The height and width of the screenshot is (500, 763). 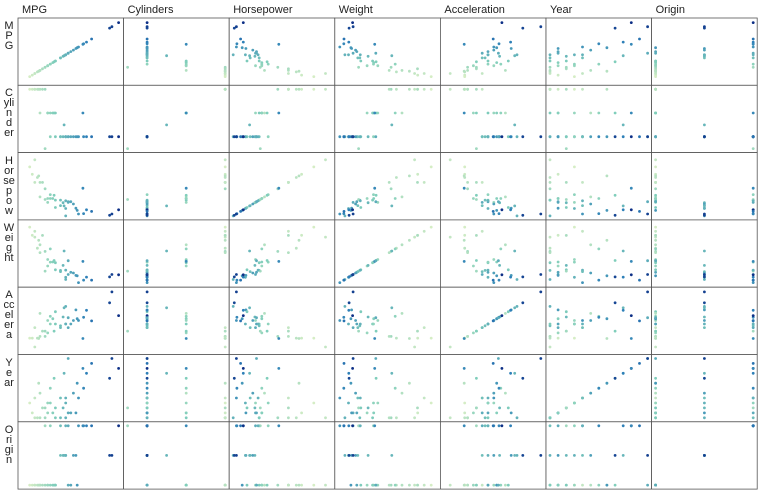 I want to click on panel-mpg-vs-acceleration, so click(x=493, y=51).